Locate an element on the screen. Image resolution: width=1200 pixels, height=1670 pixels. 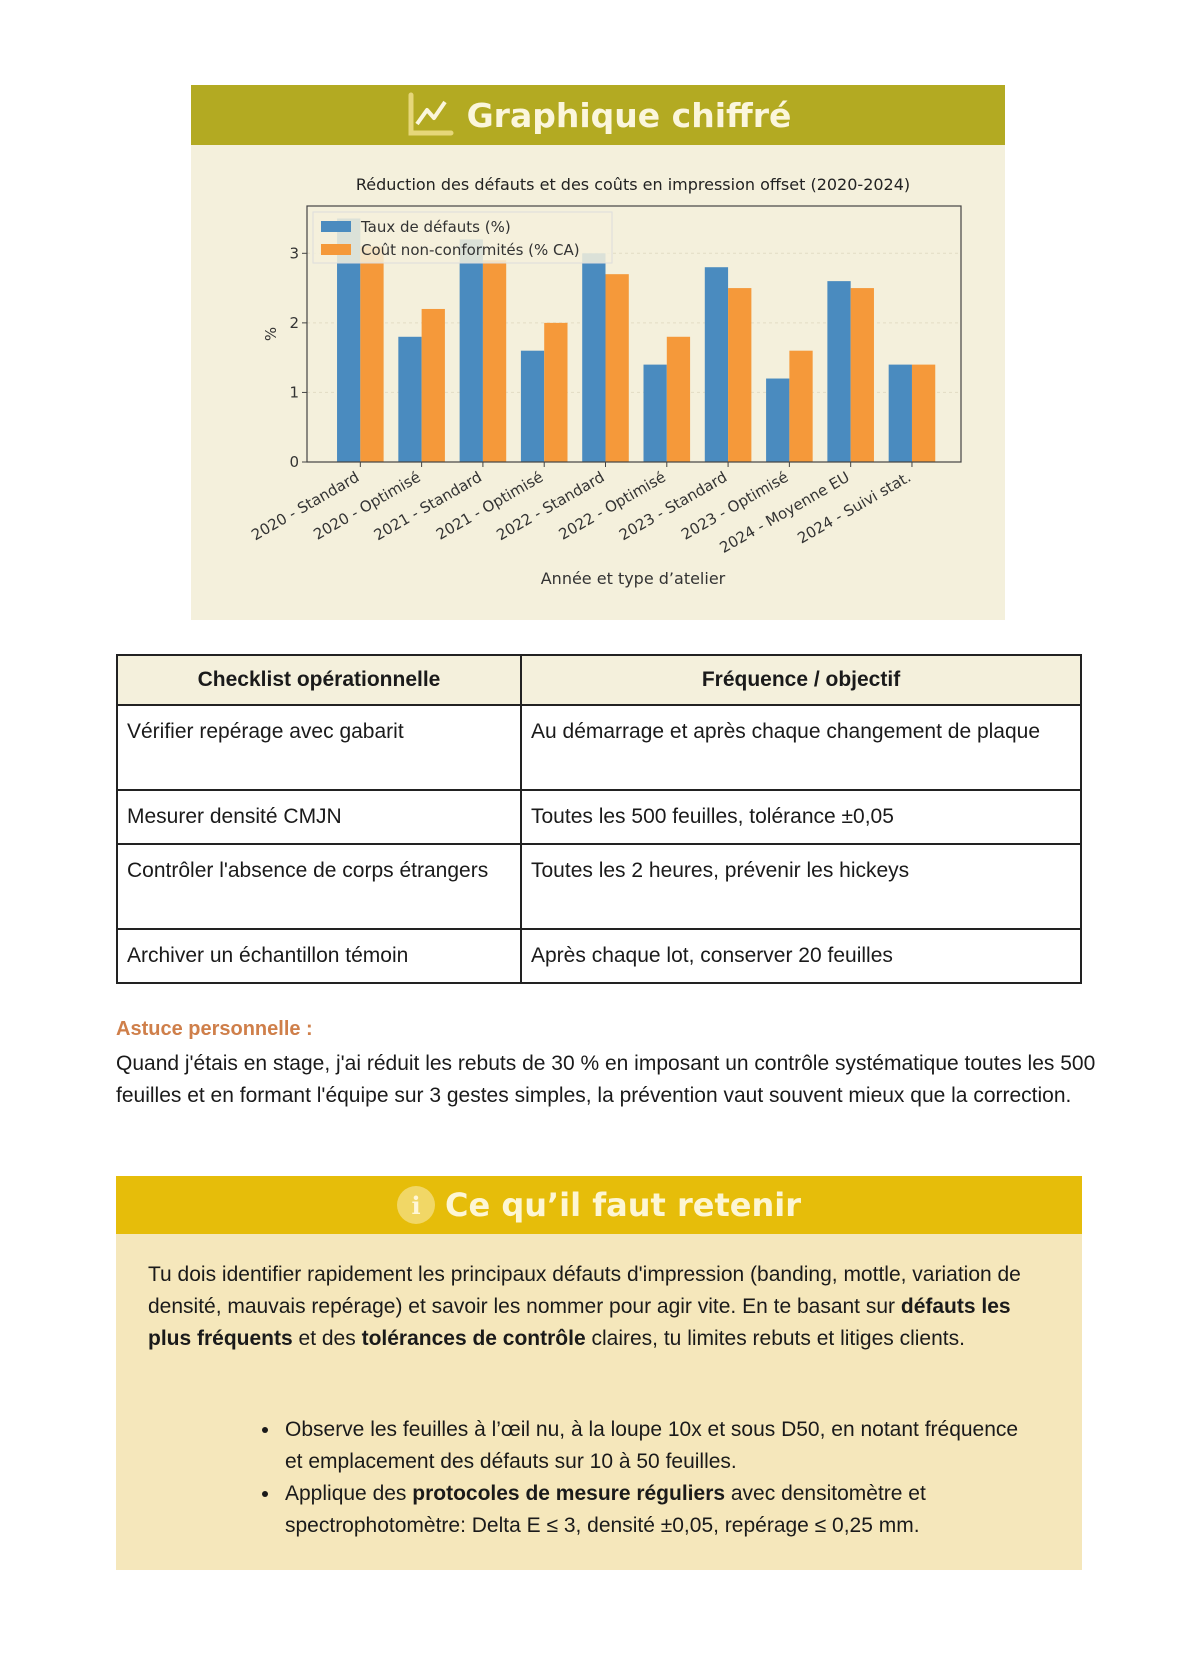
x-tick-label: 2023 - Standard is located at coordinates (673, 506).